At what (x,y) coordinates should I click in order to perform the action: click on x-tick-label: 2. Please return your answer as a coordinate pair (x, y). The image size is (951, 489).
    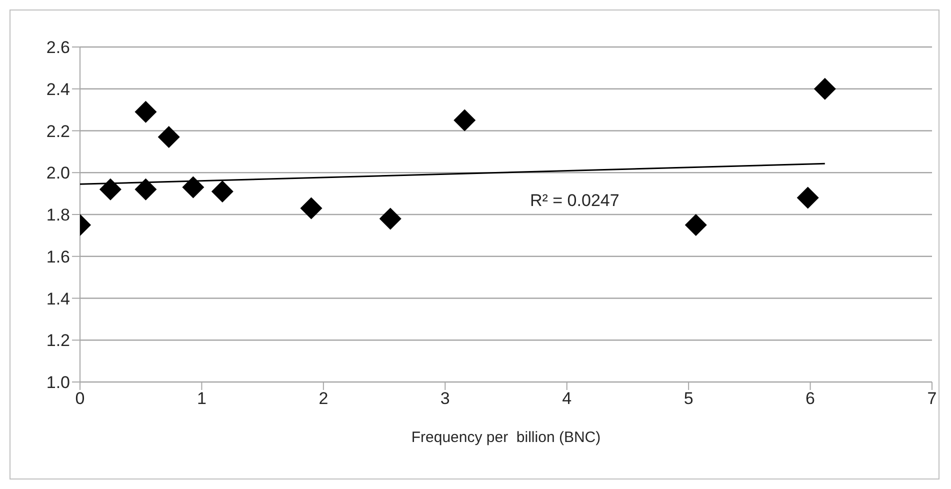
    Looking at the image, I should click on (323, 398).